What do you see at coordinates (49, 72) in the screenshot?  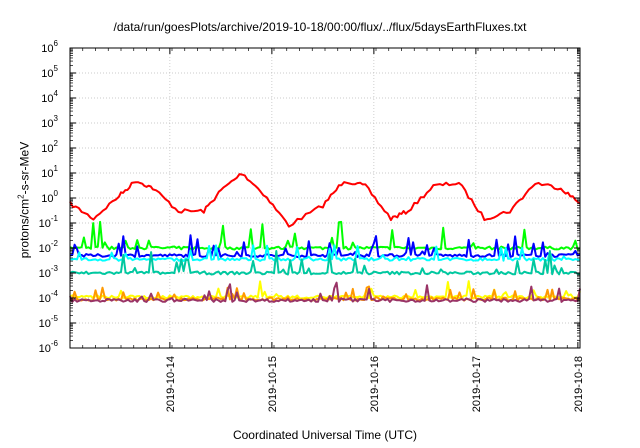 I see `y-tick-label: 10⁵` at bounding box center [49, 72].